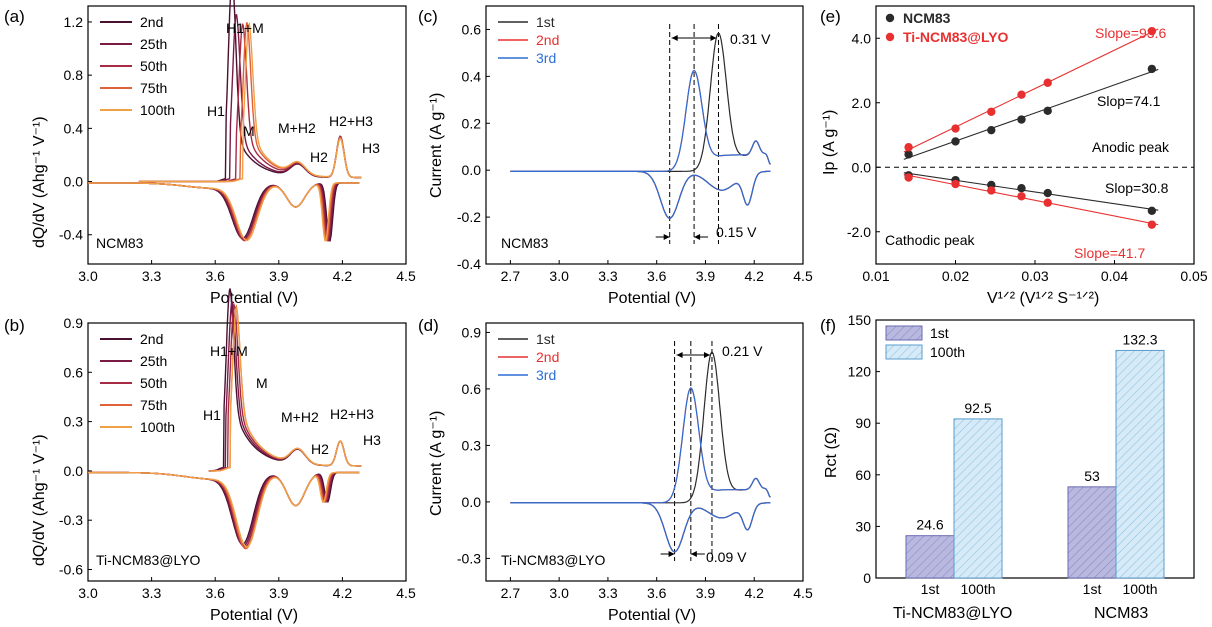 This screenshot has width=1212, height=627. What do you see at coordinates (74, 422) in the screenshot?
I see `y-tick-label: 0.3` at bounding box center [74, 422].